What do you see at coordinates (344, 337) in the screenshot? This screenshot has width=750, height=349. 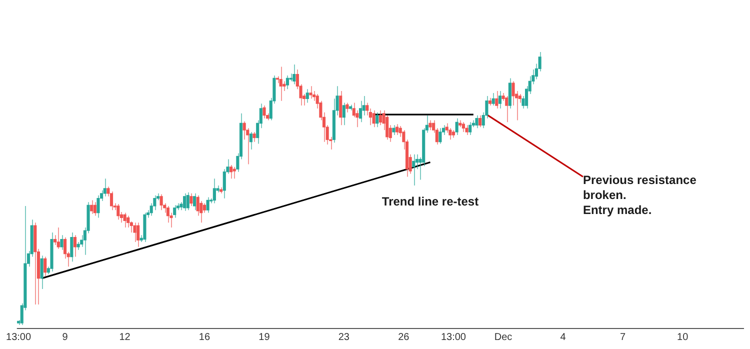 I see `x-tick-label: 23` at bounding box center [344, 337].